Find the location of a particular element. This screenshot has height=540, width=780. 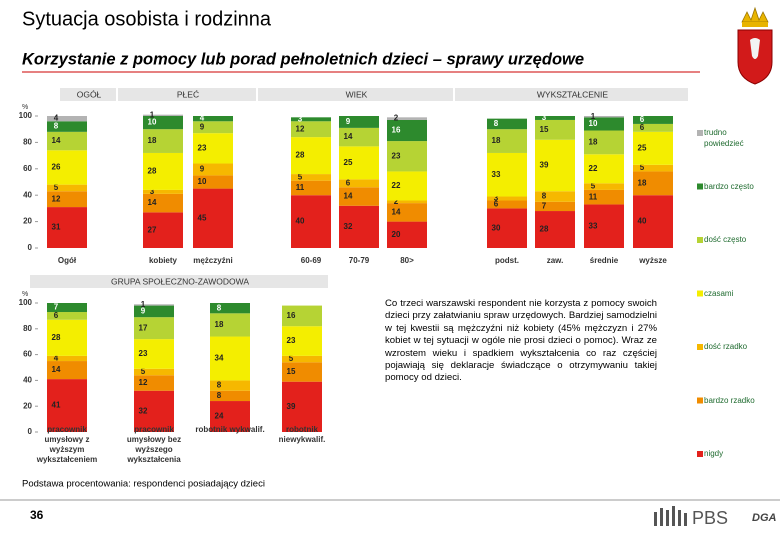

x-tick-label: Ogół is located at coordinates (67, 260).